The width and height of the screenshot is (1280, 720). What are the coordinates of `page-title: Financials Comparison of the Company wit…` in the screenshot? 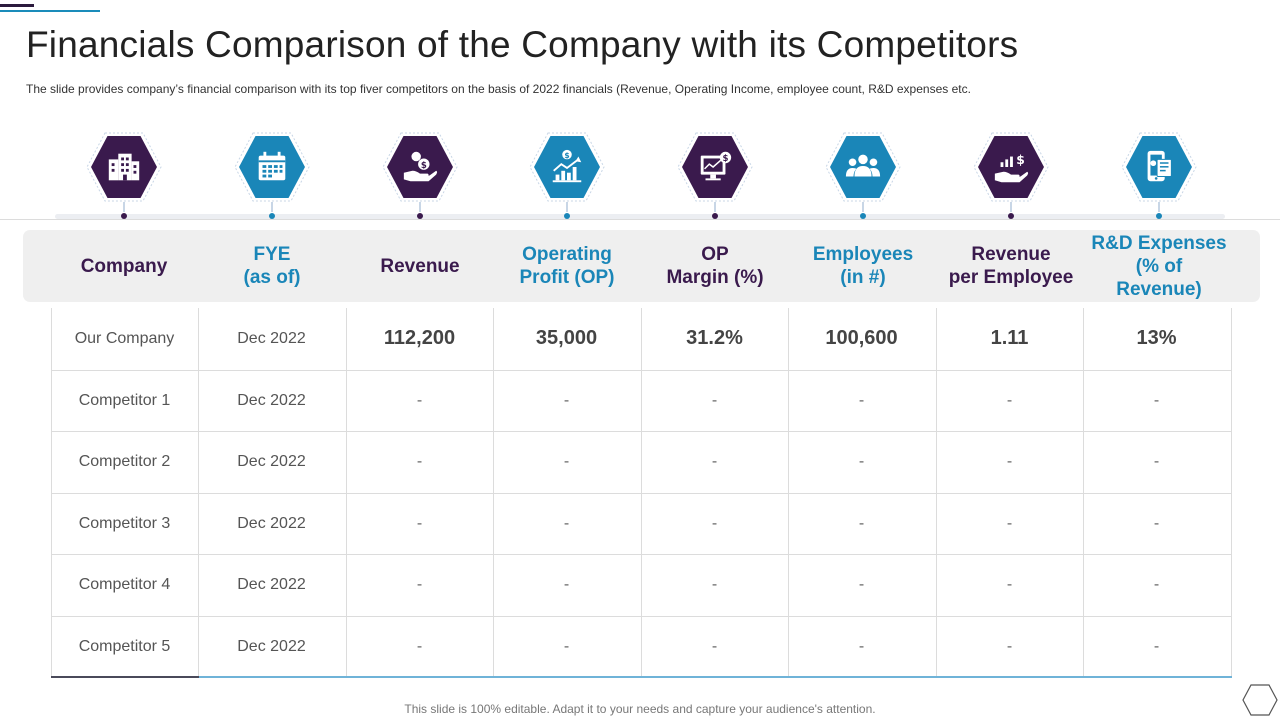 It's located at (522, 44).